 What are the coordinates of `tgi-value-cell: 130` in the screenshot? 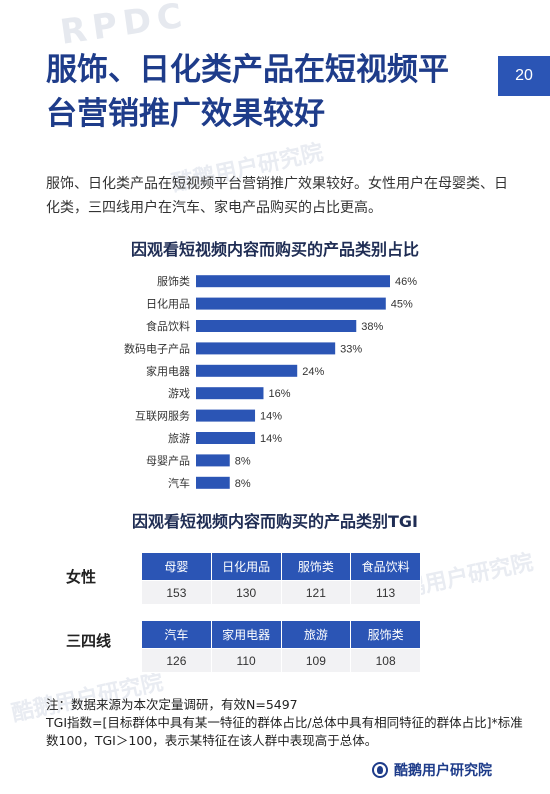 It's located at (246, 592).